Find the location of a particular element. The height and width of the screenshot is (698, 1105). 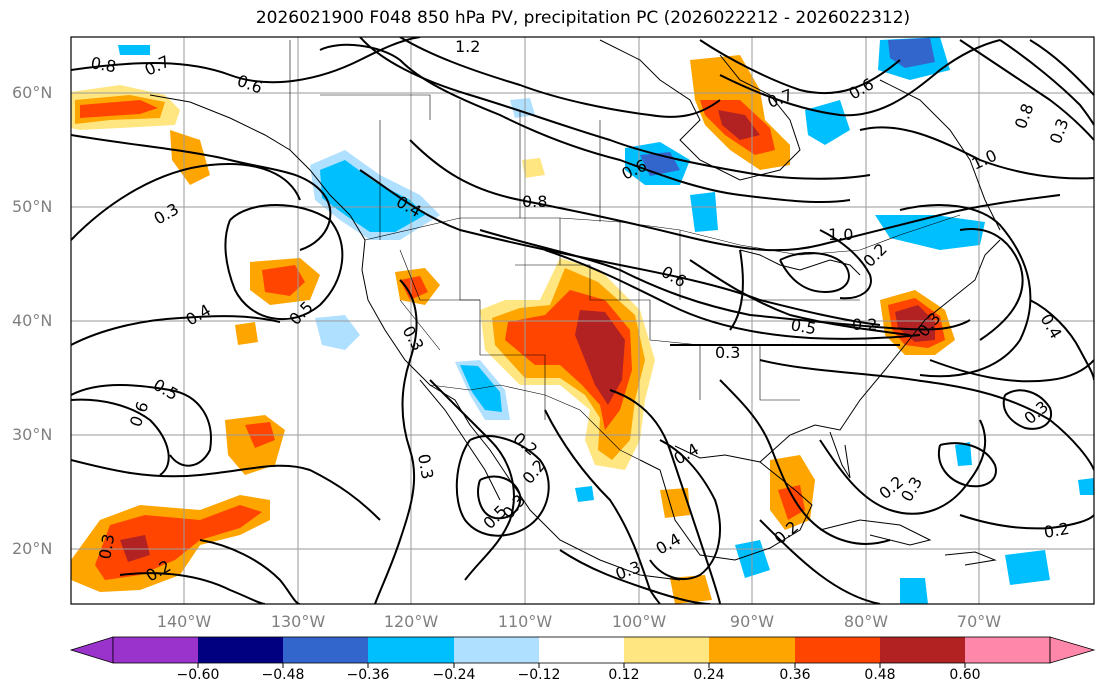

coastline-gulf is located at coordinates (726, 503).